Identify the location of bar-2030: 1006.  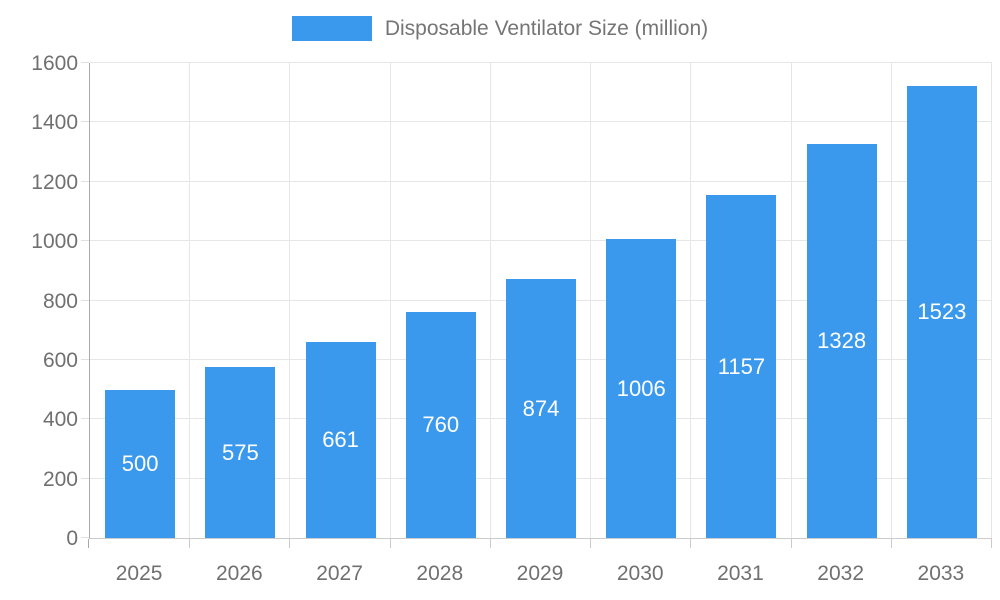
(641, 388).